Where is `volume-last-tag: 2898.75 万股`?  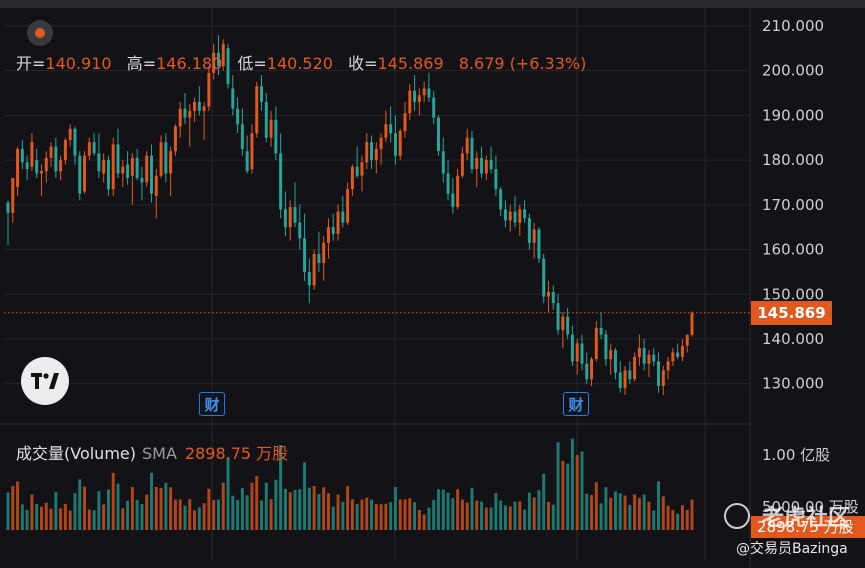 volume-last-tag: 2898.75 万股 is located at coordinates (808, 527).